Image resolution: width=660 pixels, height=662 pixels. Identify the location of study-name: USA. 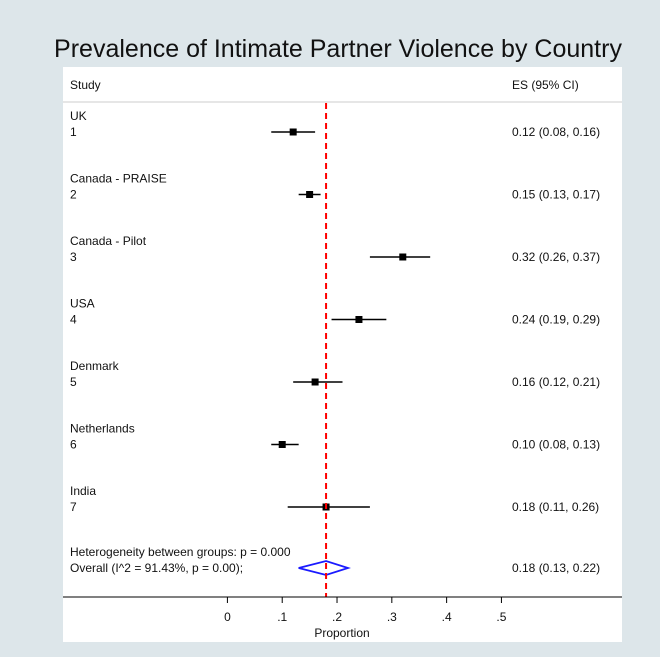
(82, 304).